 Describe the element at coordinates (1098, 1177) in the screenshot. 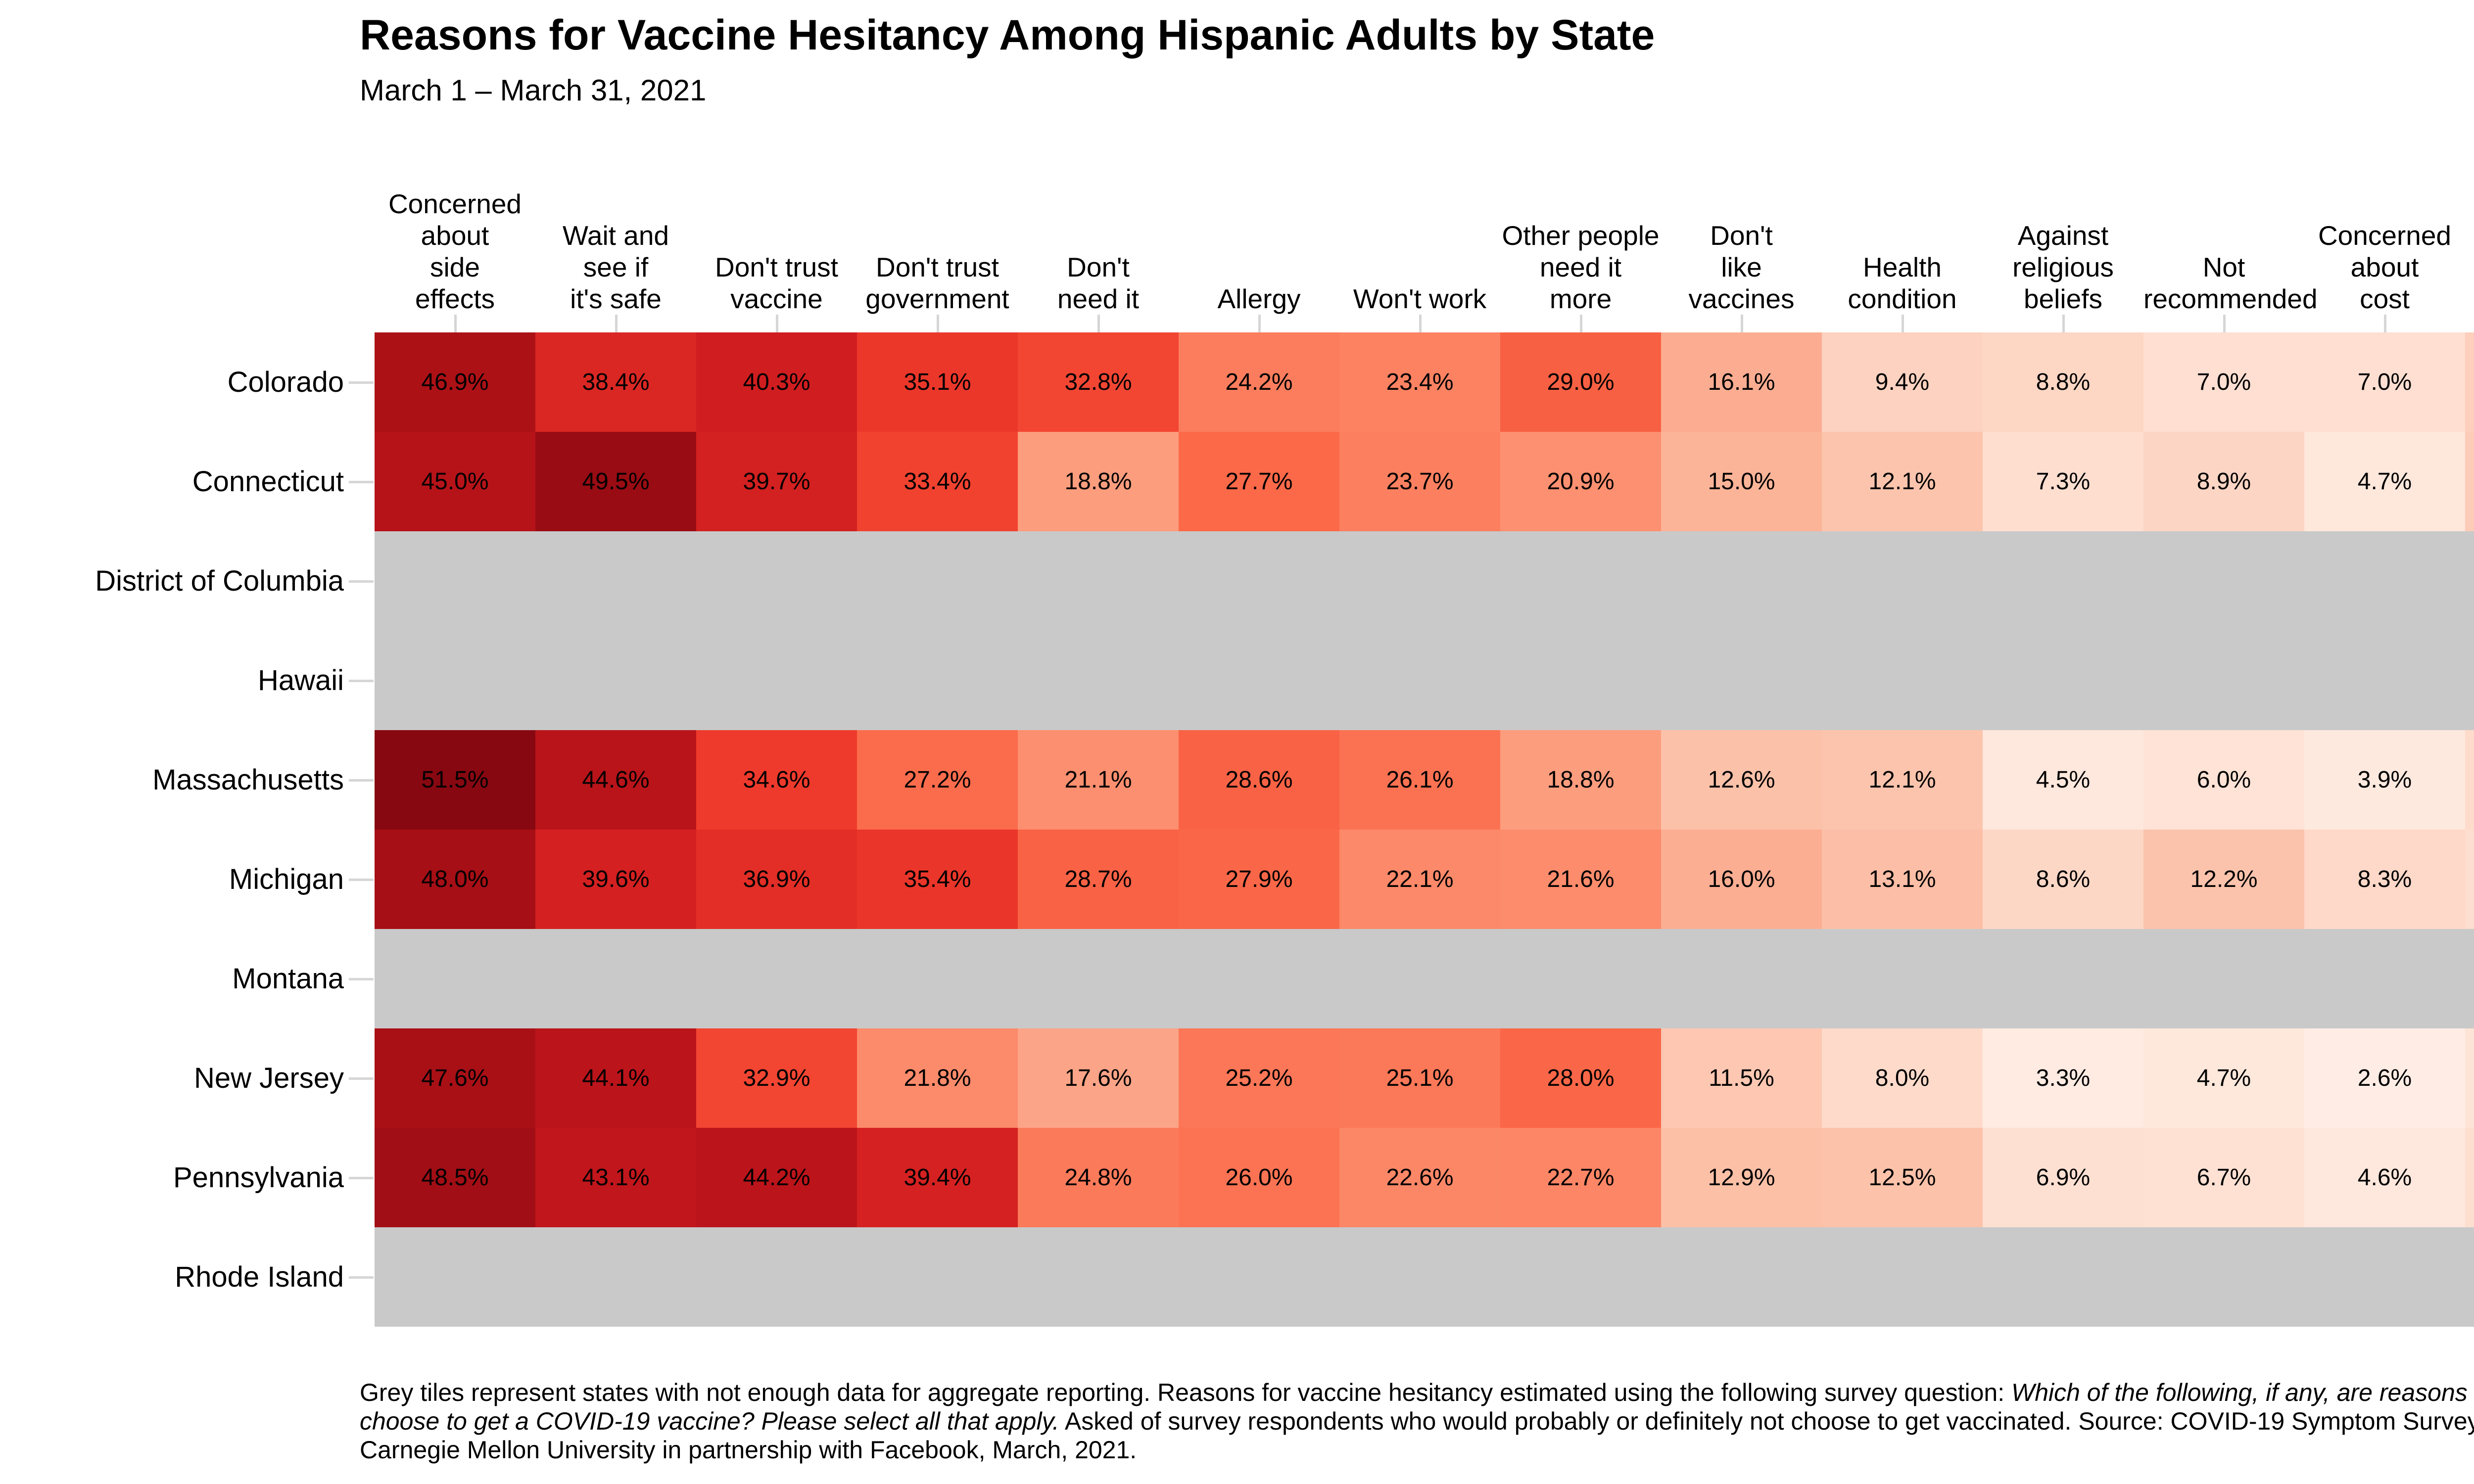

I see `cell-value: 24.8%` at that location.